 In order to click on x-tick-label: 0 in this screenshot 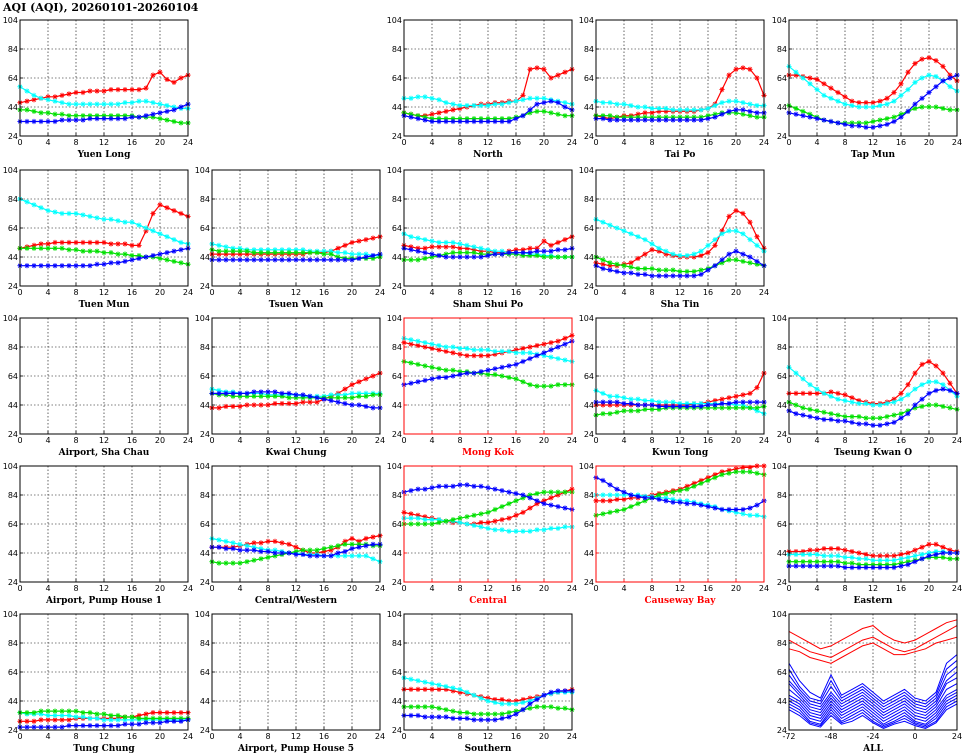, I will do `click(914, 736)`.